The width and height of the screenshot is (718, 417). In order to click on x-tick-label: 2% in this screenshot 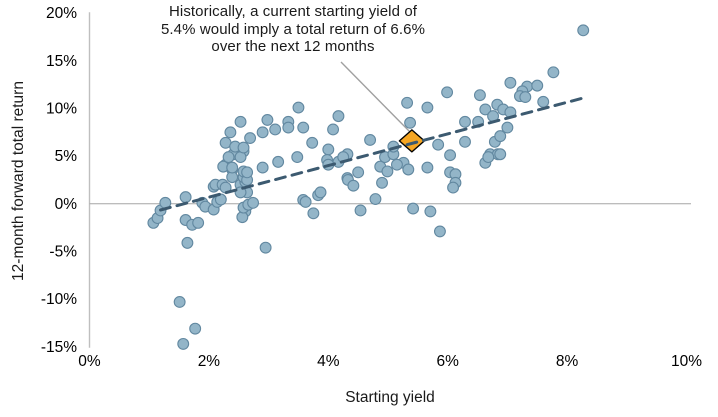, I will do `click(209, 361)`.